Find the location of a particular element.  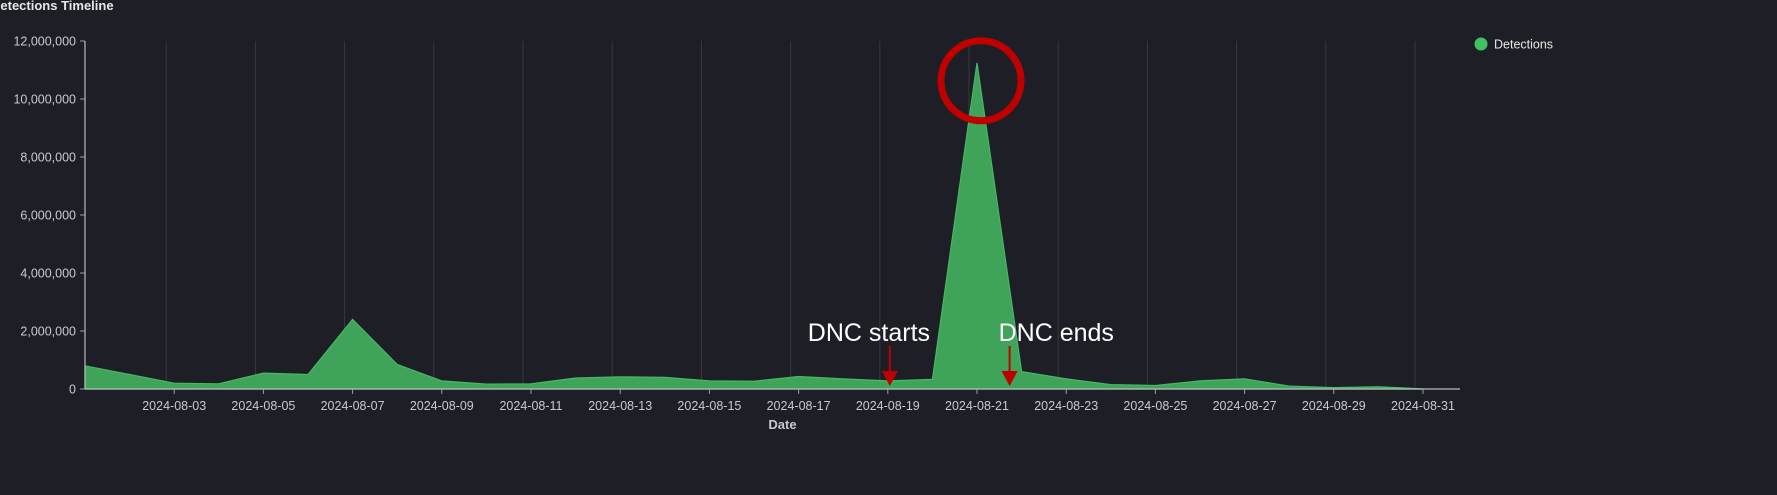

y-tick-label: 2,000,000 is located at coordinates (48, 332).